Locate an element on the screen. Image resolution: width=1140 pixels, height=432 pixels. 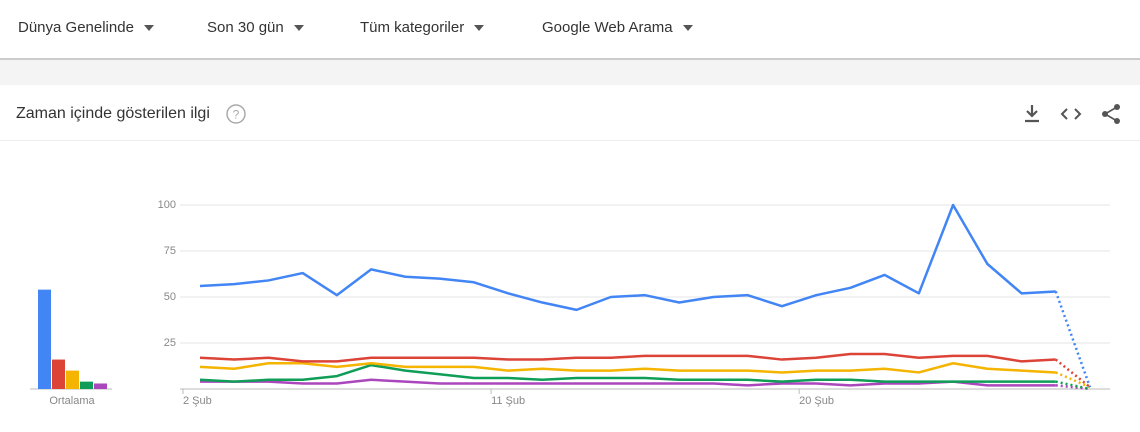
filter: Son 30 gün is located at coordinates (255, 27).